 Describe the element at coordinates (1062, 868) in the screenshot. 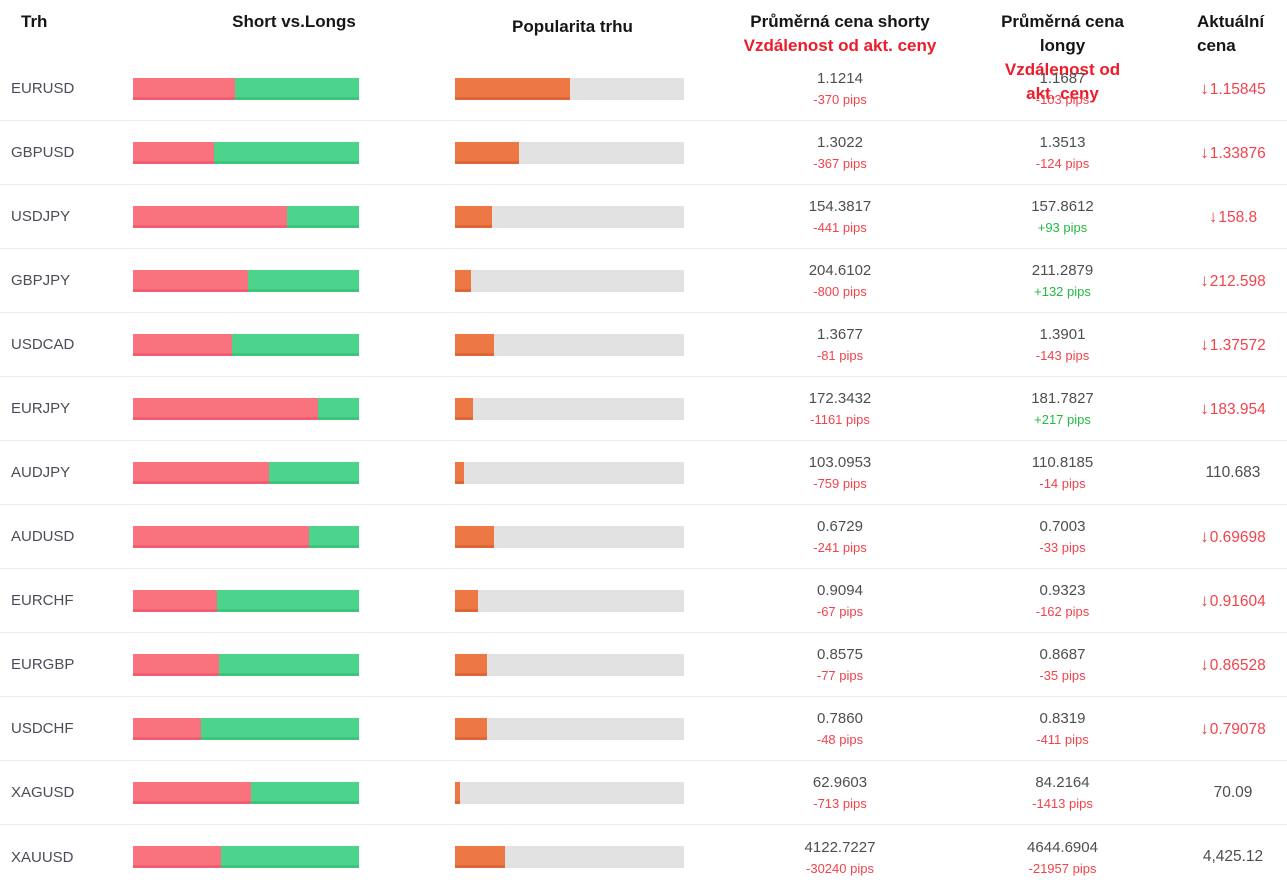

I see `long-pips: -21957 pips` at that location.